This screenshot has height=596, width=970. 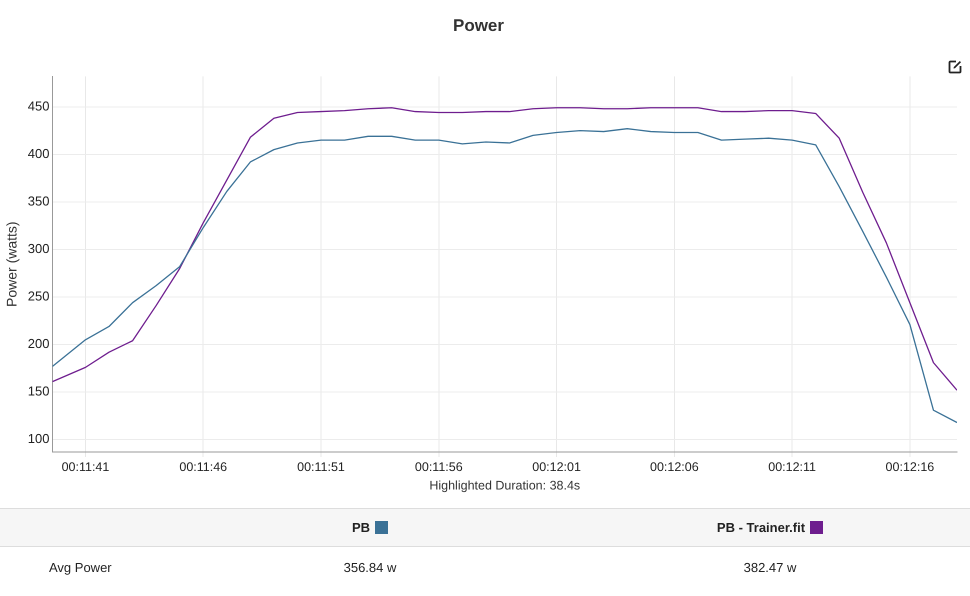 I want to click on y-tick-label: 450, so click(x=39, y=106).